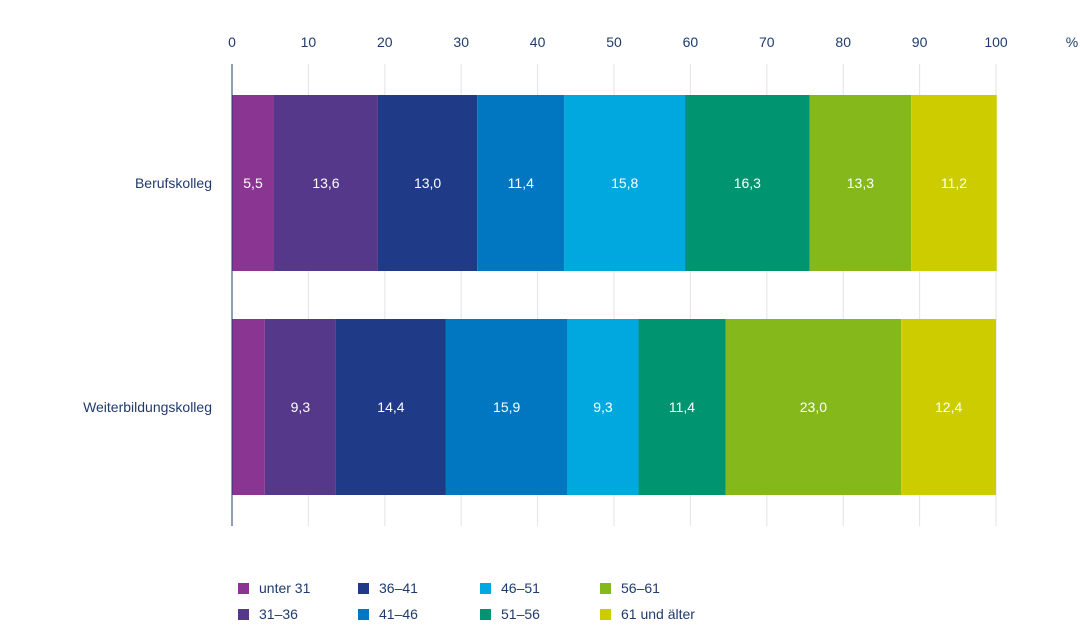  I want to click on legend-item: 31–36, so click(268, 614).